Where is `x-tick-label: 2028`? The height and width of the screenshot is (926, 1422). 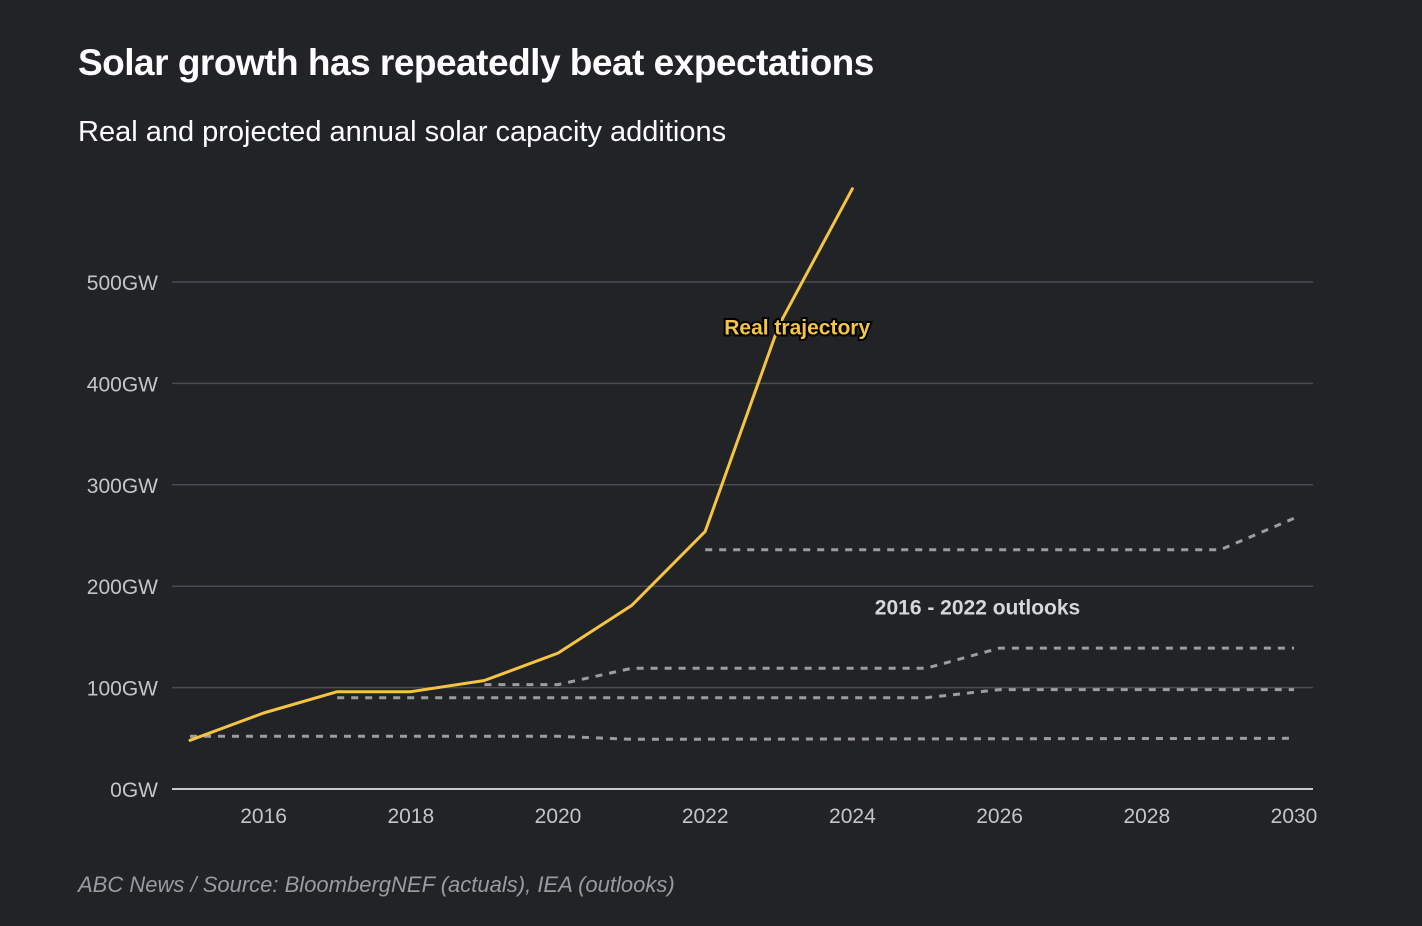 x-tick-label: 2028 is located at coordinates (1146, 816).